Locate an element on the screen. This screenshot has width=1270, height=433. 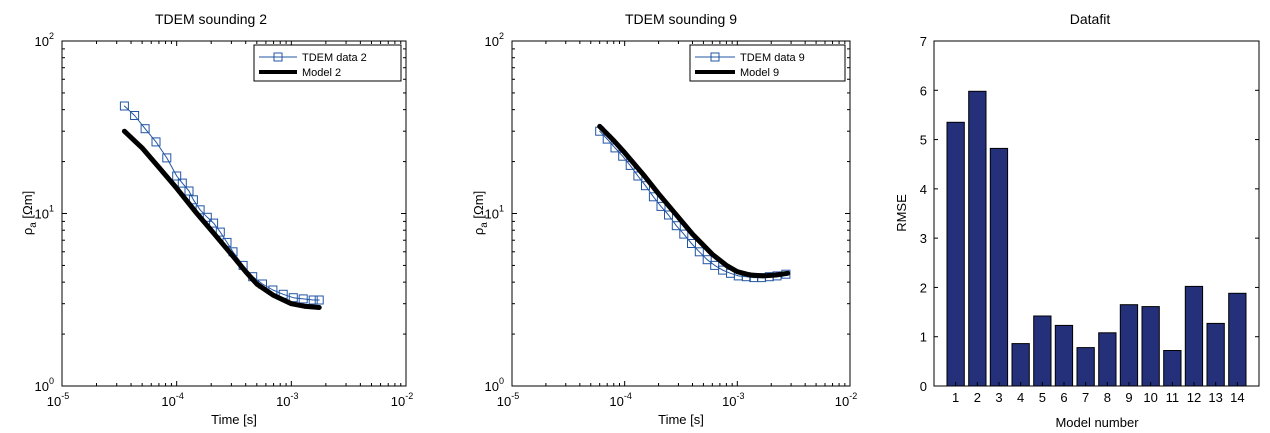
y-tick-label: 3 is located at coordinates (923, 238).